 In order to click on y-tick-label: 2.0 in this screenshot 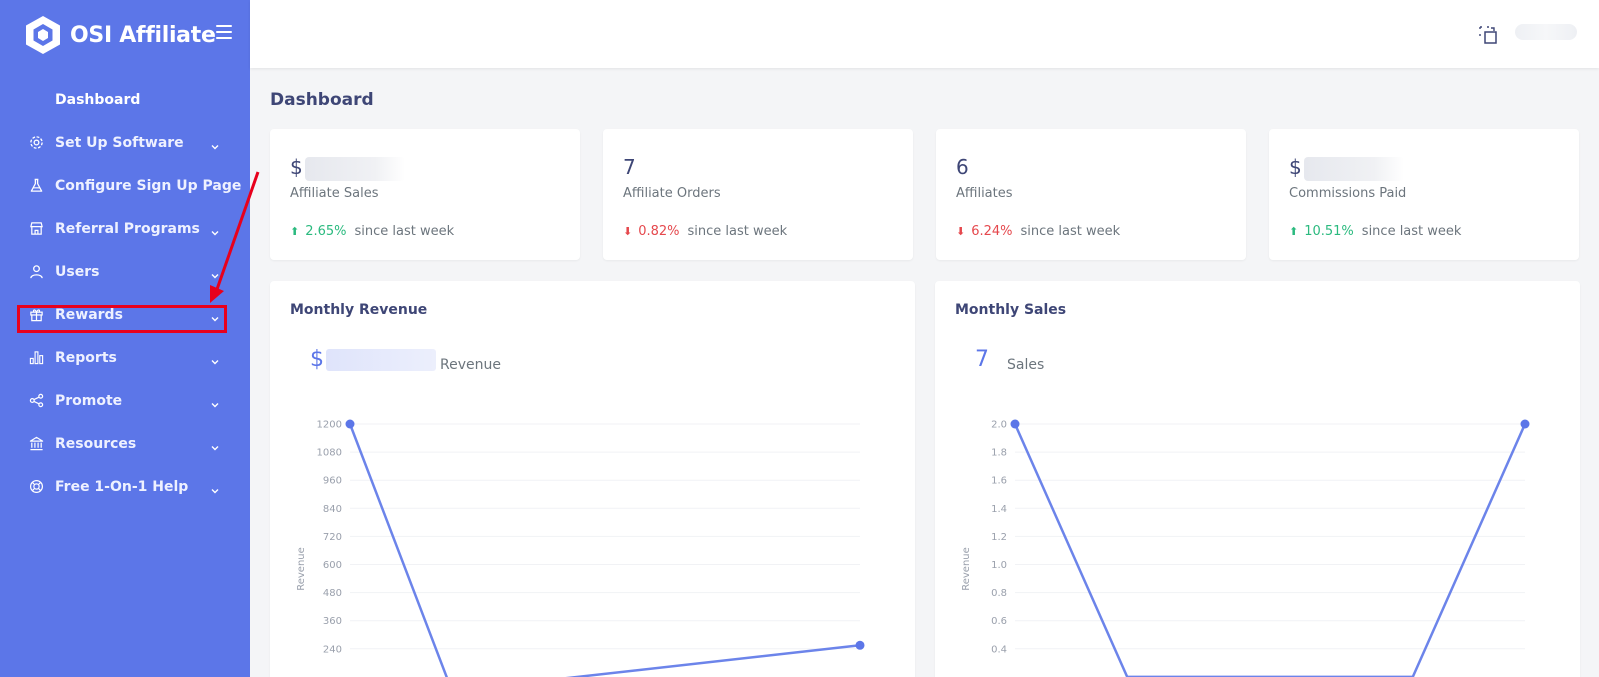, I will do `click(999, 425)`.